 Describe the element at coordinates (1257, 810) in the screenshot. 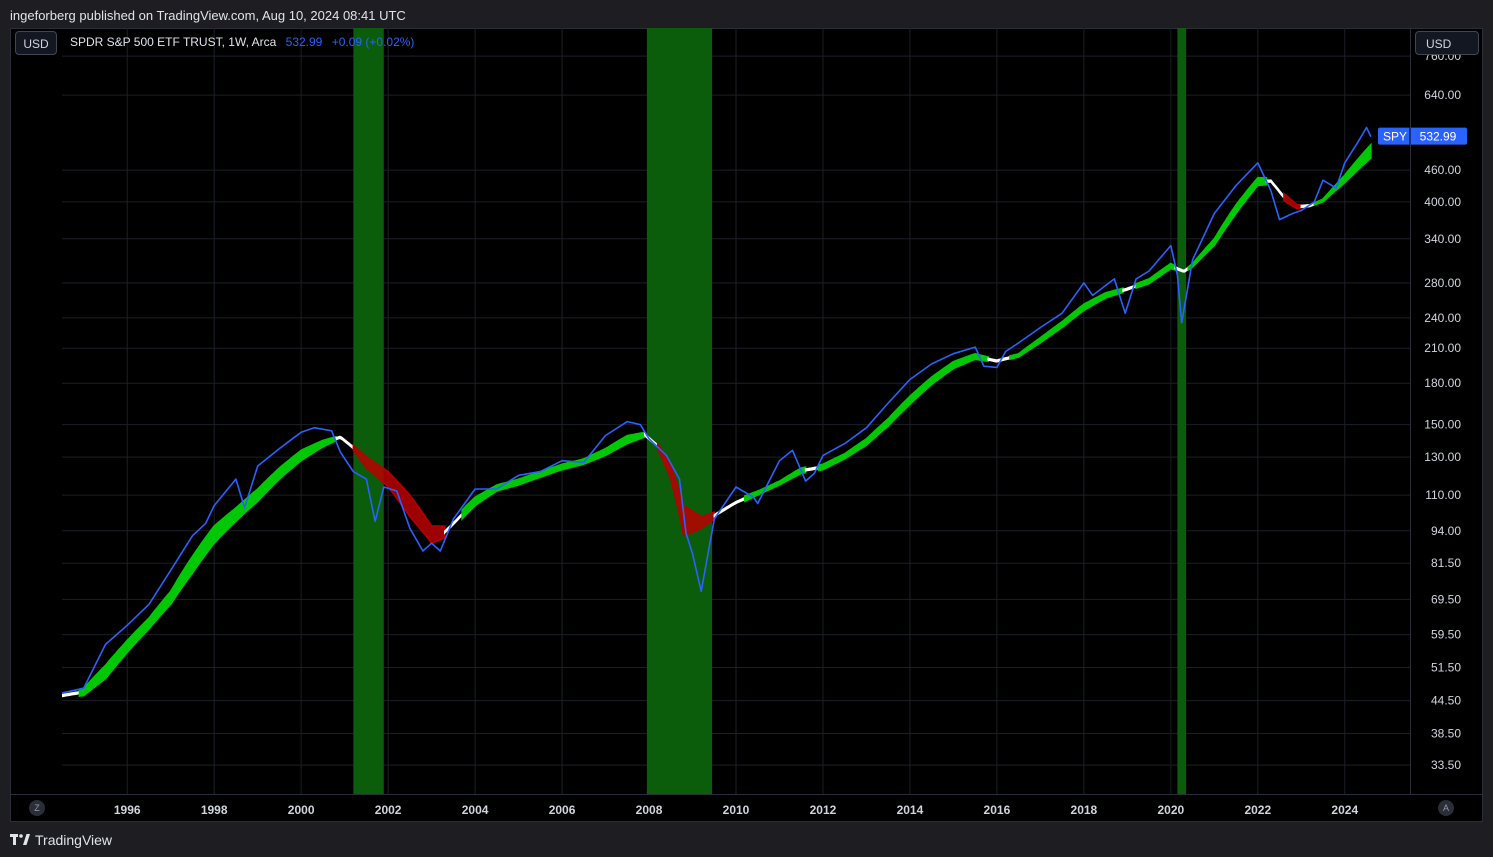

I see `time-tick-label: 2022` at that location.